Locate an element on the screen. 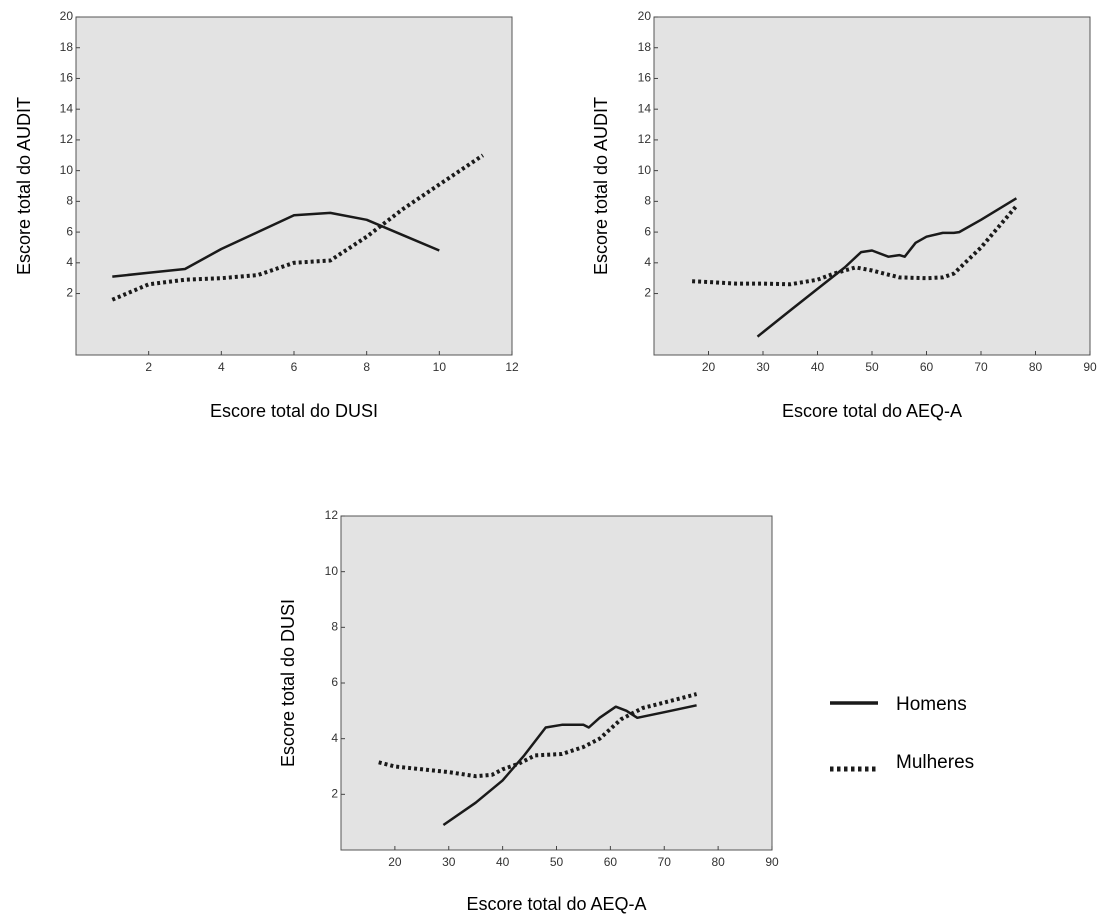 This screenshot has height=921, width=1097. x-tick-label: 12 is located at coordinates (512, 367).